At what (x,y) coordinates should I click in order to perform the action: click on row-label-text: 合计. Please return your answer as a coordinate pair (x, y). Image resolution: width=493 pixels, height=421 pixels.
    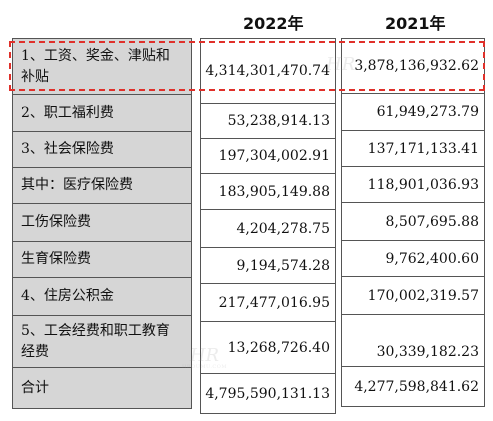
    Looking at the image, I should click on (35, 387).